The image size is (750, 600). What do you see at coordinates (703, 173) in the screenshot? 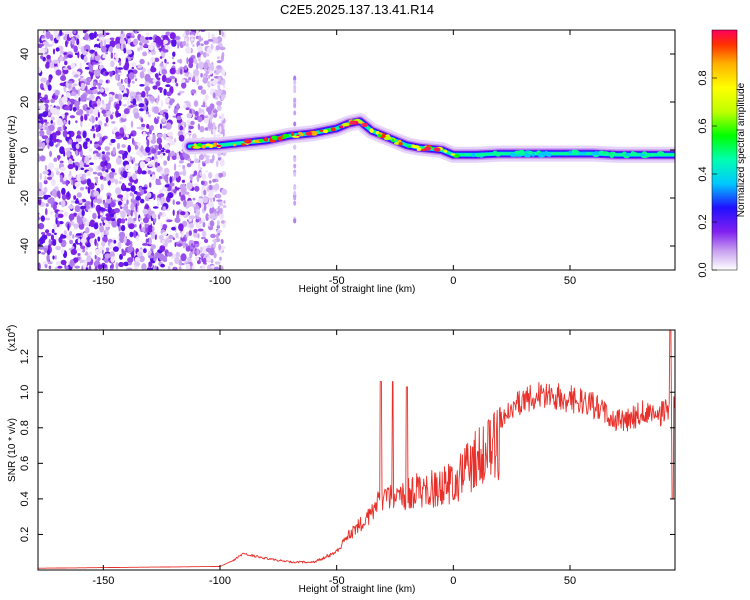
I see `colorbar-tick-label: 0.4` at bounding box center [703, 173].